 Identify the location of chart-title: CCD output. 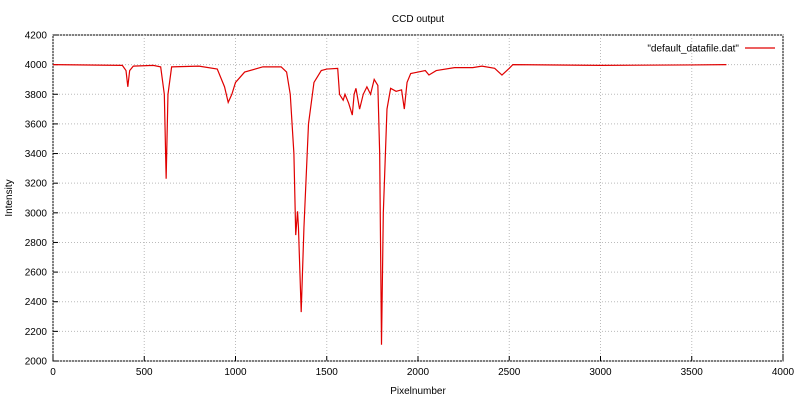
(418, 19).